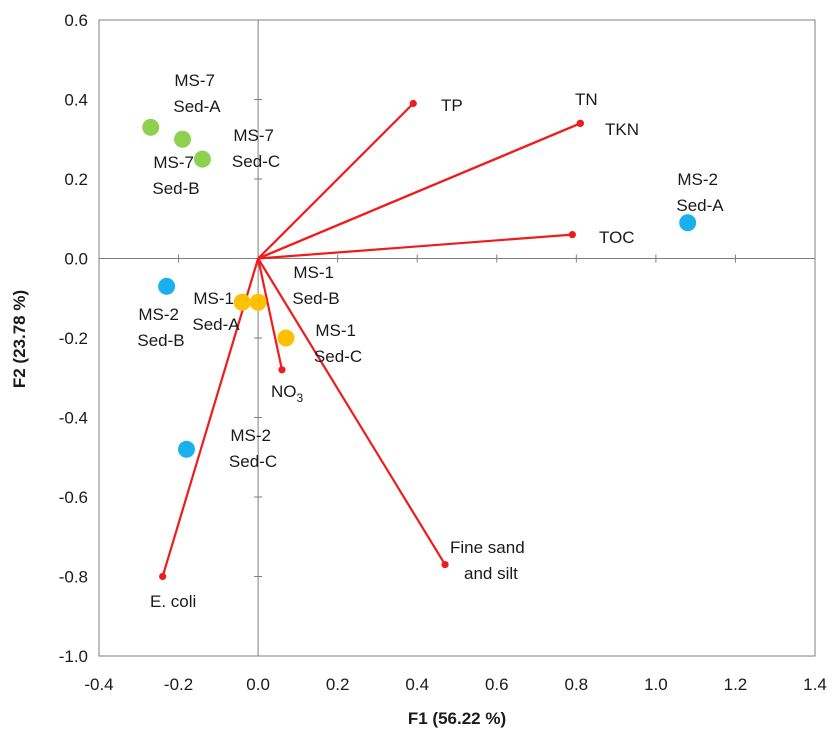 The image size is (833, 734). What do you see at coordinates (76, 20) in the screenshot?
I see `y-tick-label: 0.6` at bounding box center [76, 20].